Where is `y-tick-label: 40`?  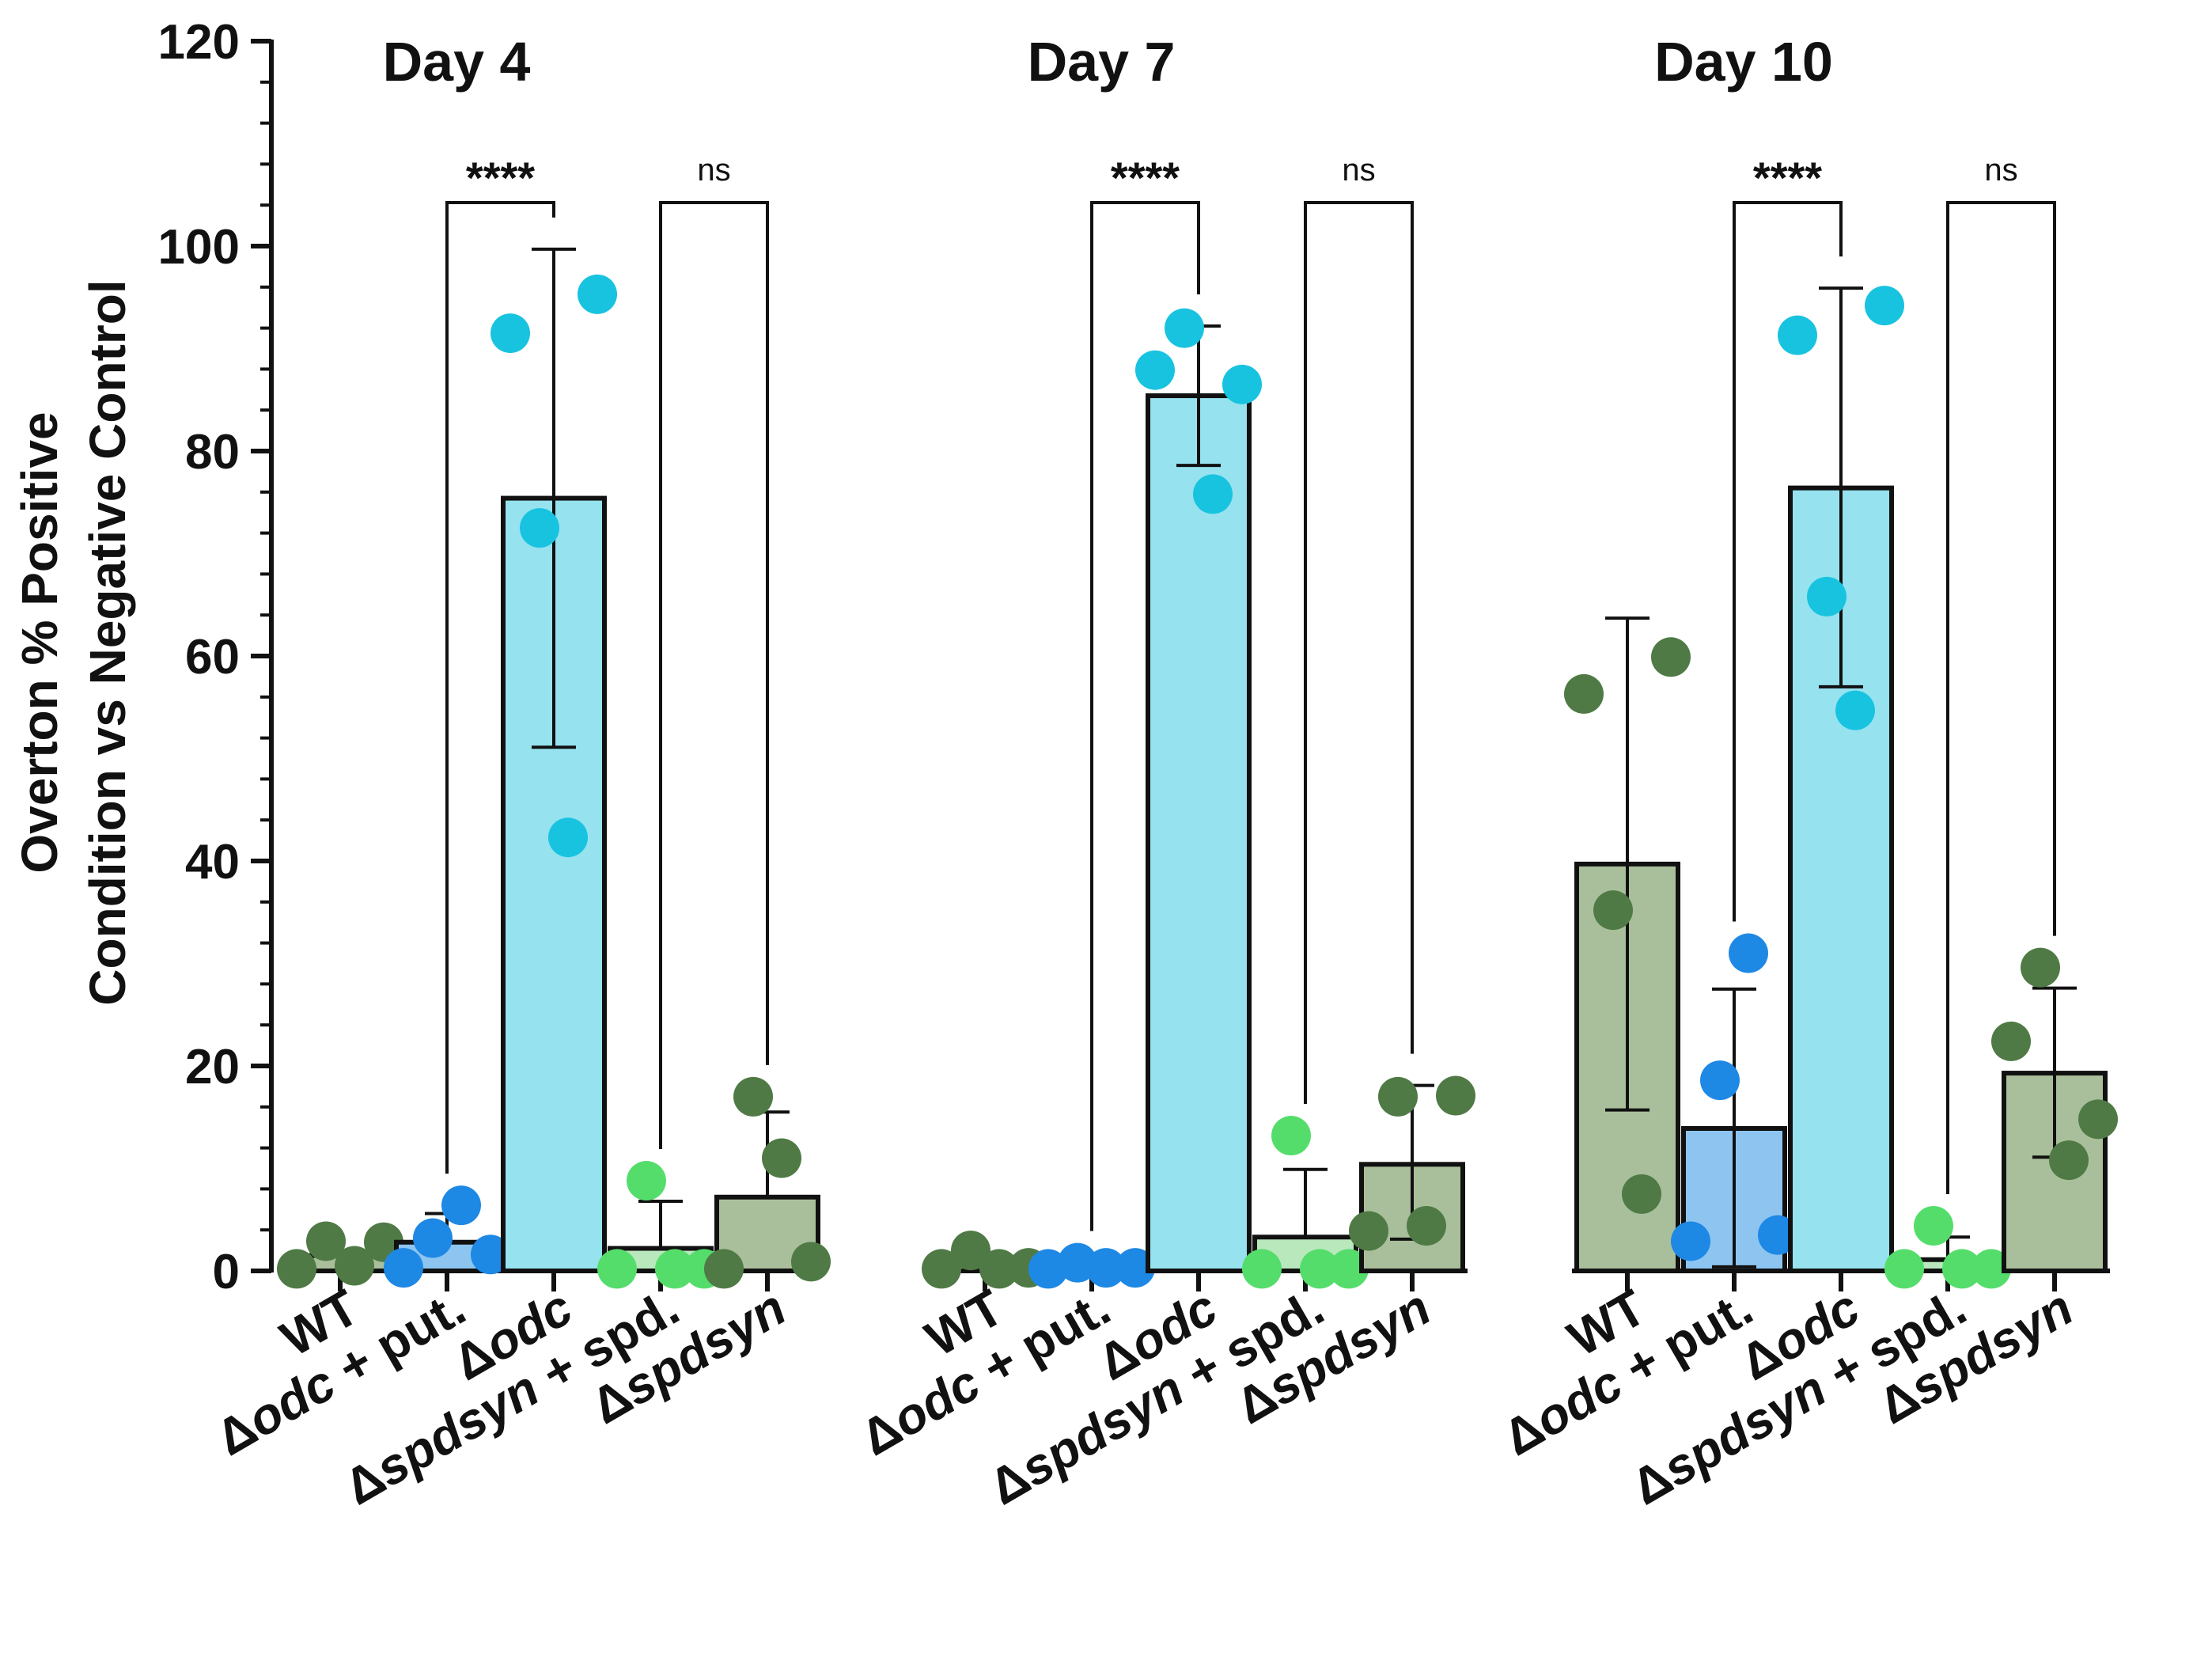 y-tick-label: 40 is located at coordinates (212, 862).